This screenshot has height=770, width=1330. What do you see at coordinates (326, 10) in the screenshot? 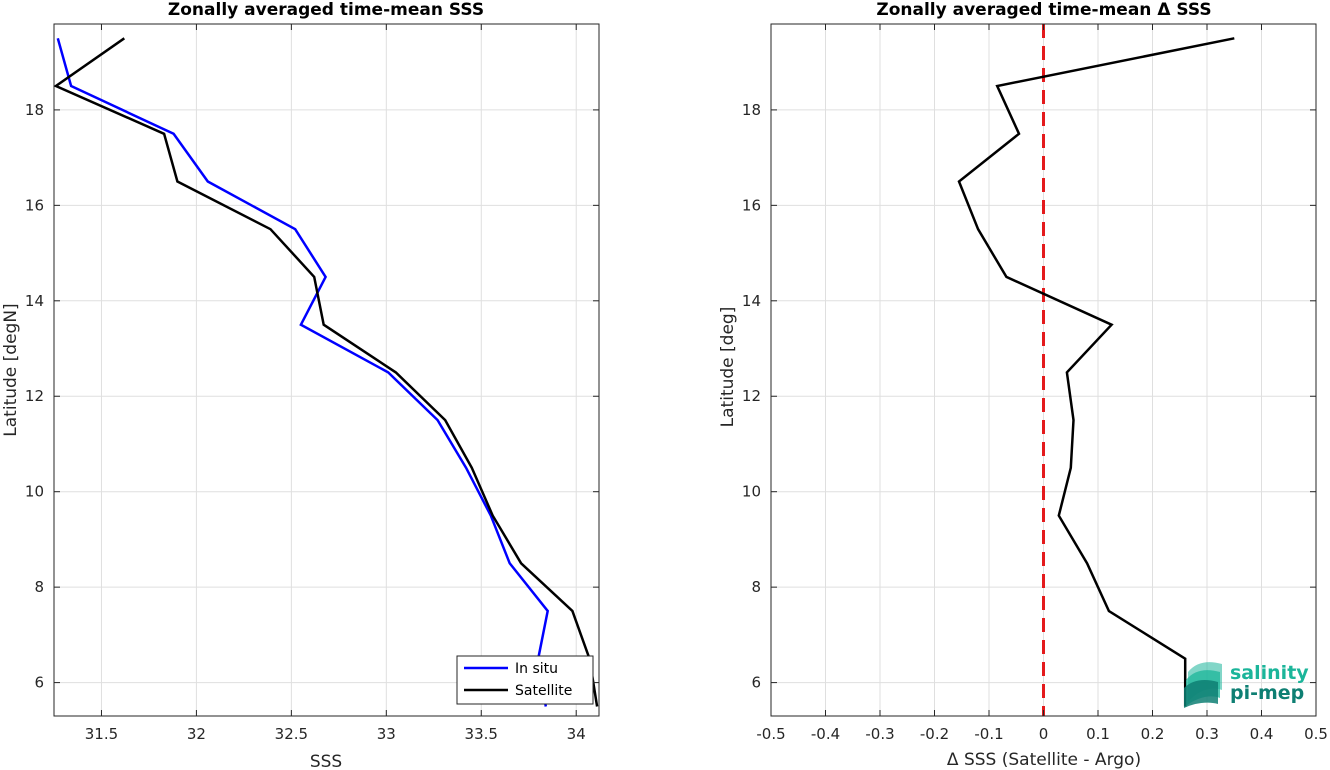
I see `left-chart-title: Zonally averaged time-mean SSS` at bounding box center [326, 10].